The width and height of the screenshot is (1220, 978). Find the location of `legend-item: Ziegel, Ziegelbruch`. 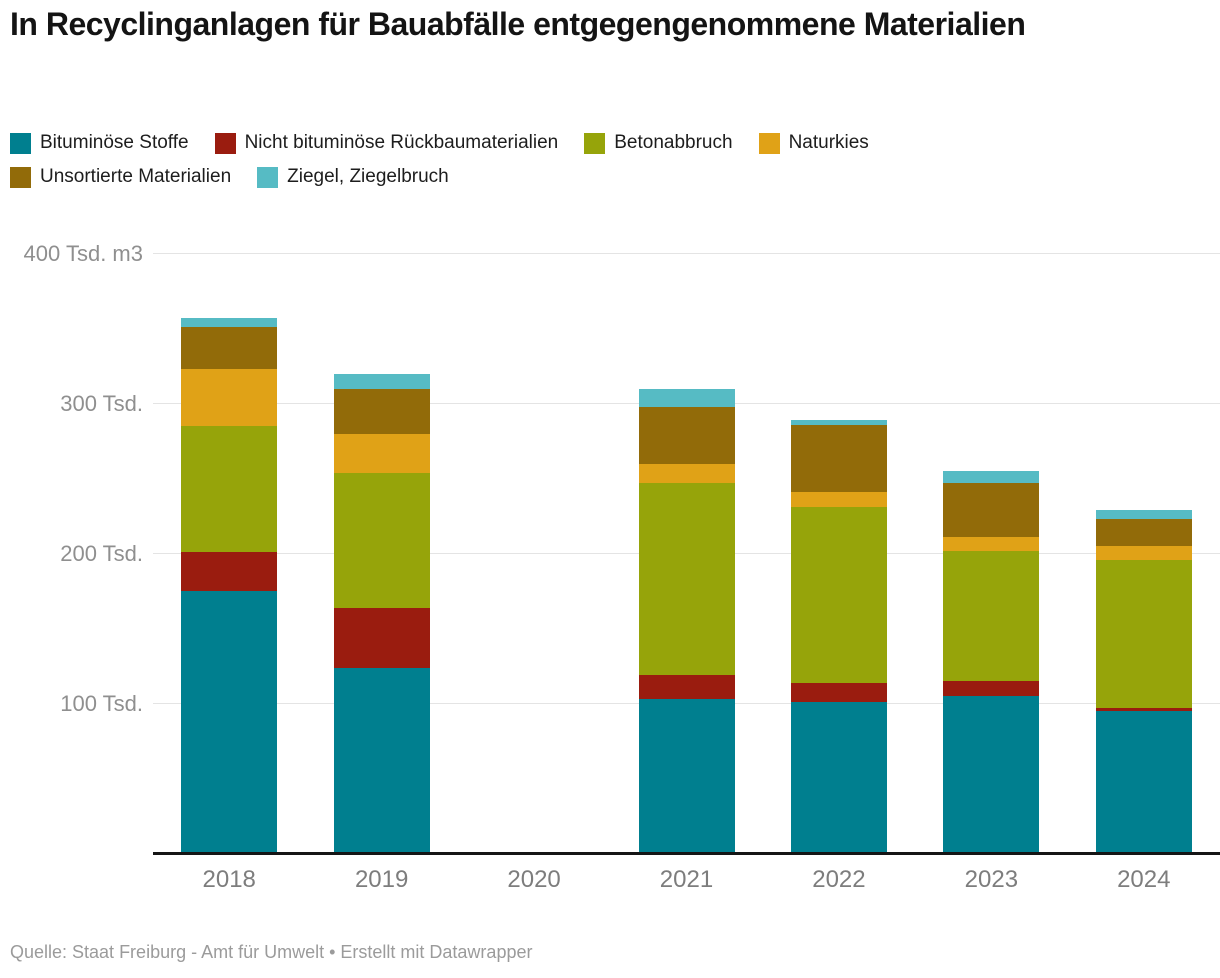

legend-item: Ziegel, Ziegelbruch is located at coordinates (353, 177).